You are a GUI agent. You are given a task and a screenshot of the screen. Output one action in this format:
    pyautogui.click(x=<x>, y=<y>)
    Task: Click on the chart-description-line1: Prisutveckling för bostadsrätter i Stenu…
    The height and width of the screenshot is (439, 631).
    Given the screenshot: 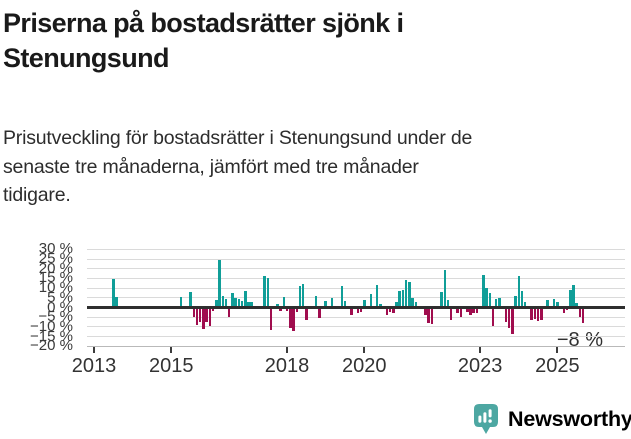 What is the action you would take?
    pyautogui.click(x=238, y=138)
    